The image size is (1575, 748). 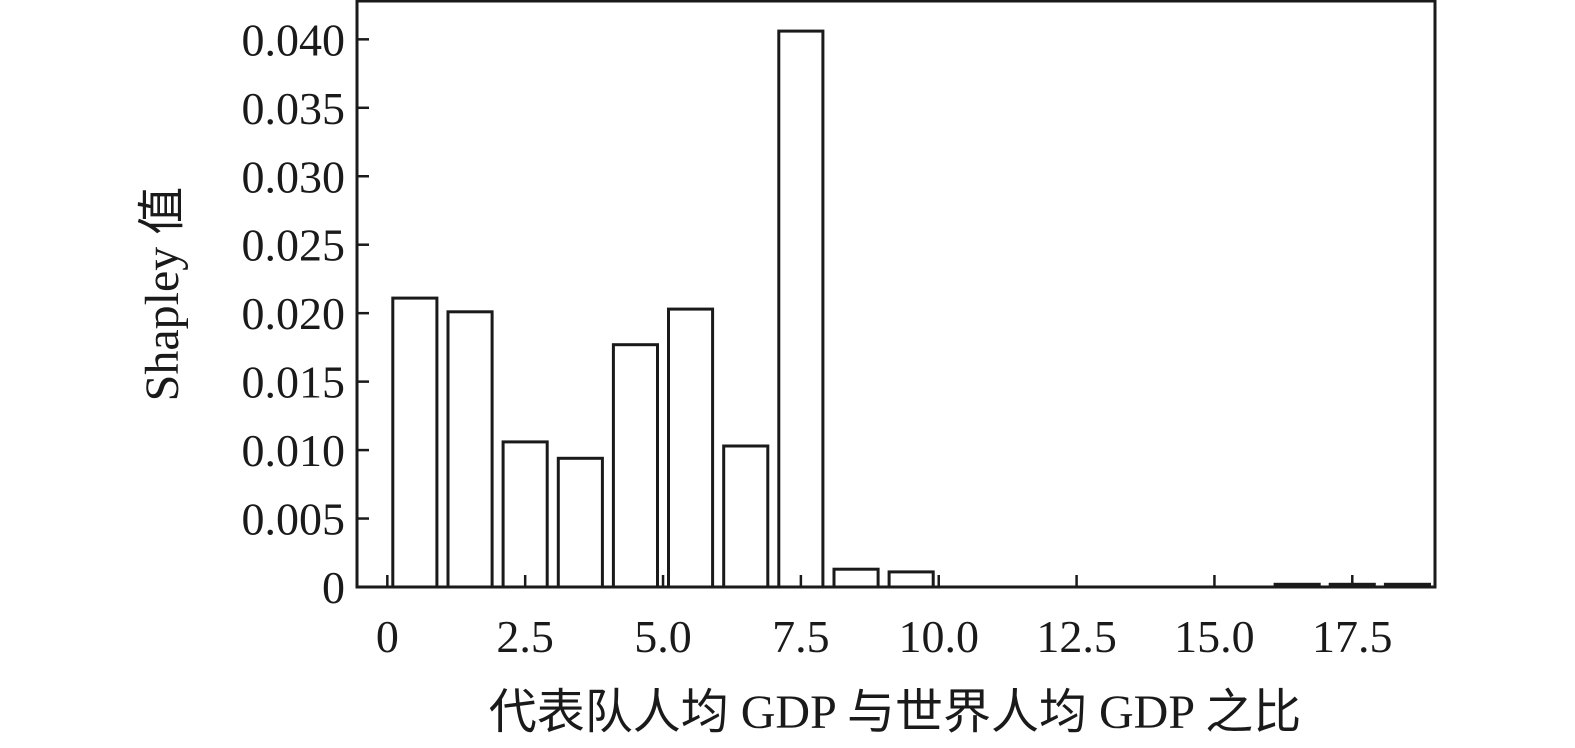 I want to click on y-tick-label: 0.005, so click(x=294, y=519).